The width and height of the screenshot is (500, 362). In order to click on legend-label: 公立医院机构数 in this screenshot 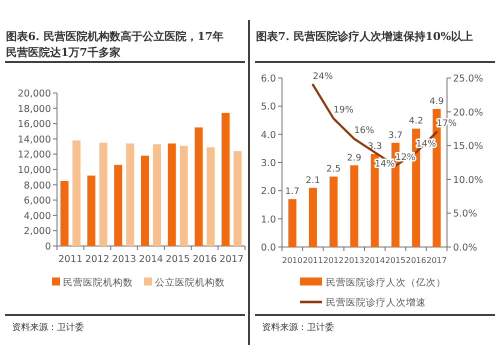, I will do `click(190, 282)`.